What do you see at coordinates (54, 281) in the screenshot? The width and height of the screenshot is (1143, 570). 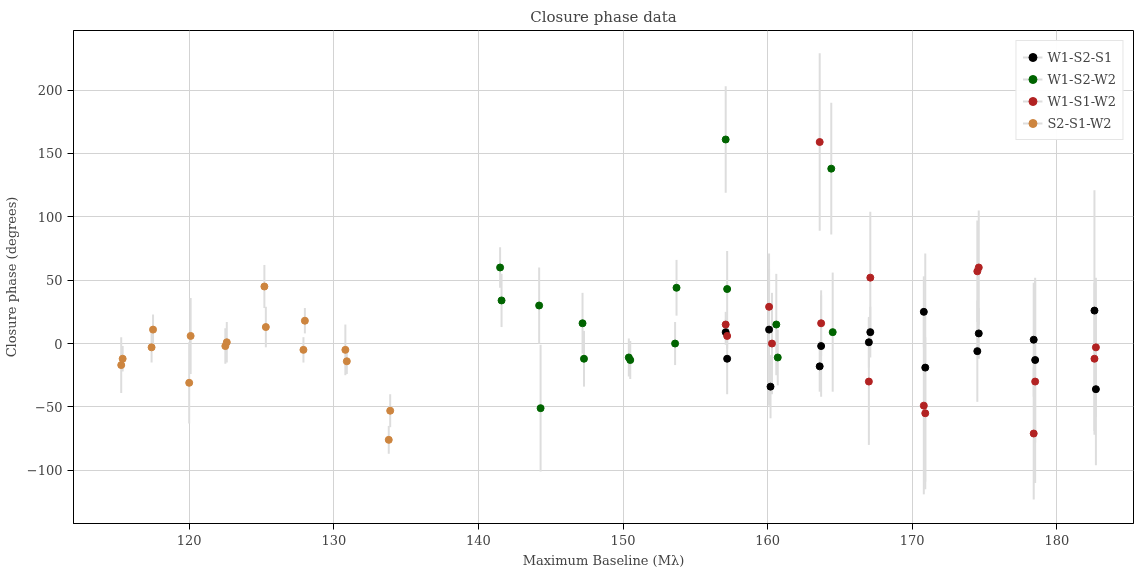 I see `y-tick-label: 50` at bounding box center [54, 281].